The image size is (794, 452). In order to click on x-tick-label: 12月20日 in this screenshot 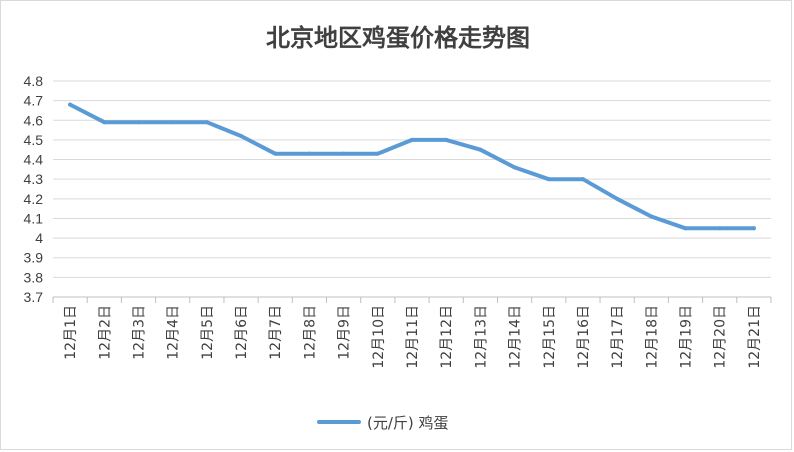, I will do `click(721, 337)`.